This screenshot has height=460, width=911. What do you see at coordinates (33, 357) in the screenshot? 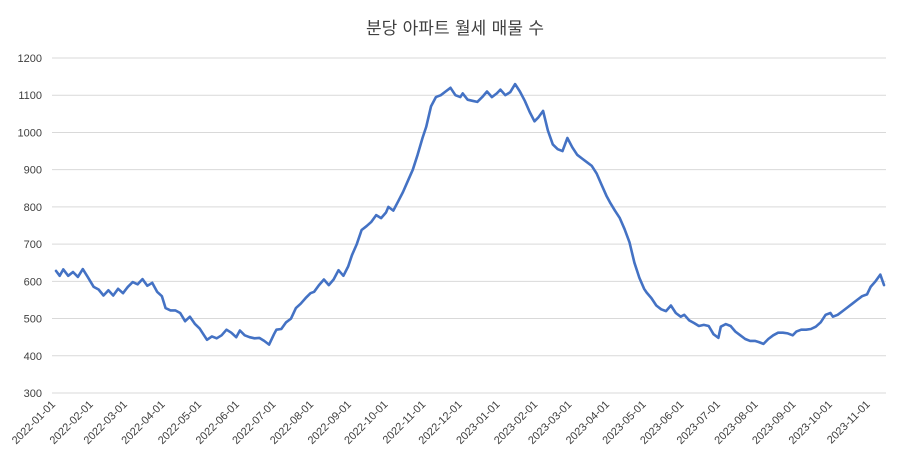
I see `y-tick-label: 400` at bounding box center [33, 357].